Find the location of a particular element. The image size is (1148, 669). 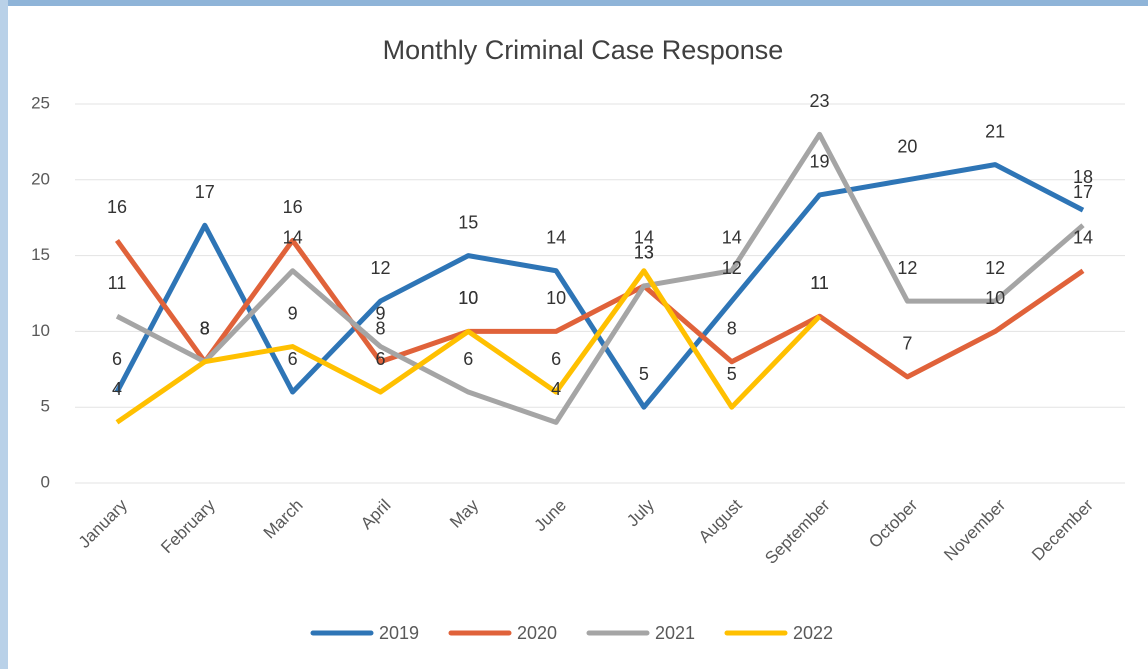

legend: 2019 2020 2021 2022 is located at coordinates (571, 633).